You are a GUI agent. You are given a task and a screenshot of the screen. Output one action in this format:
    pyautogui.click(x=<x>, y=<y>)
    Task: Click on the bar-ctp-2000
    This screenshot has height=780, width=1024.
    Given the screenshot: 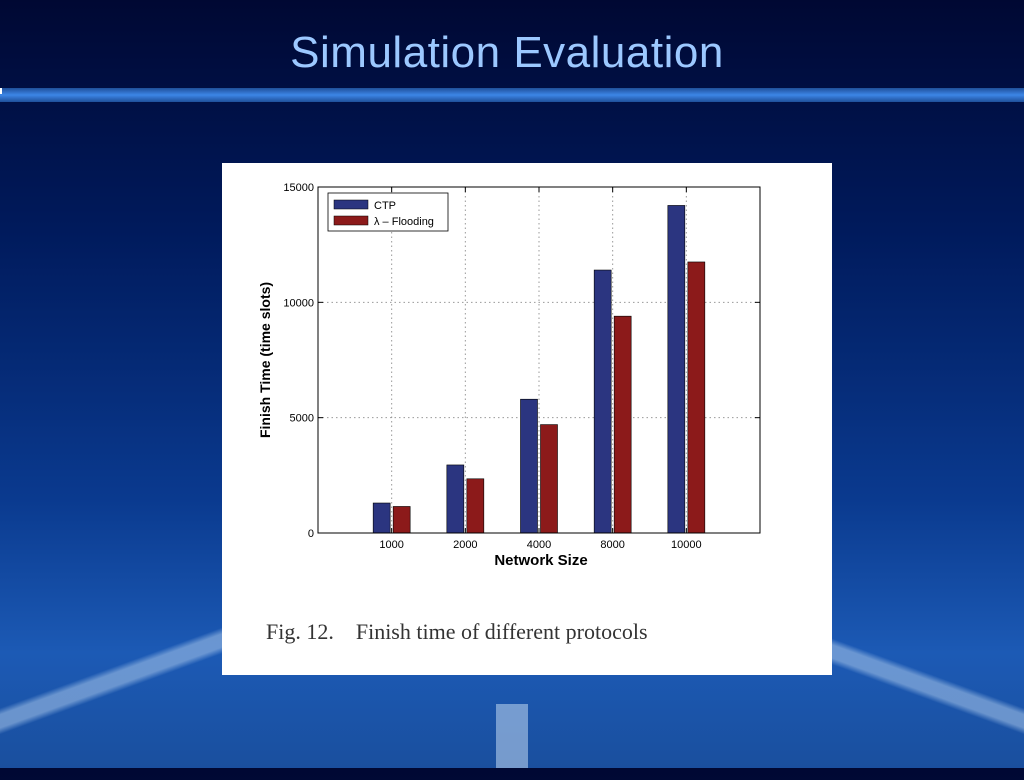 What is the action you would take?
    pyautogui.click(x=455, y=499)
    